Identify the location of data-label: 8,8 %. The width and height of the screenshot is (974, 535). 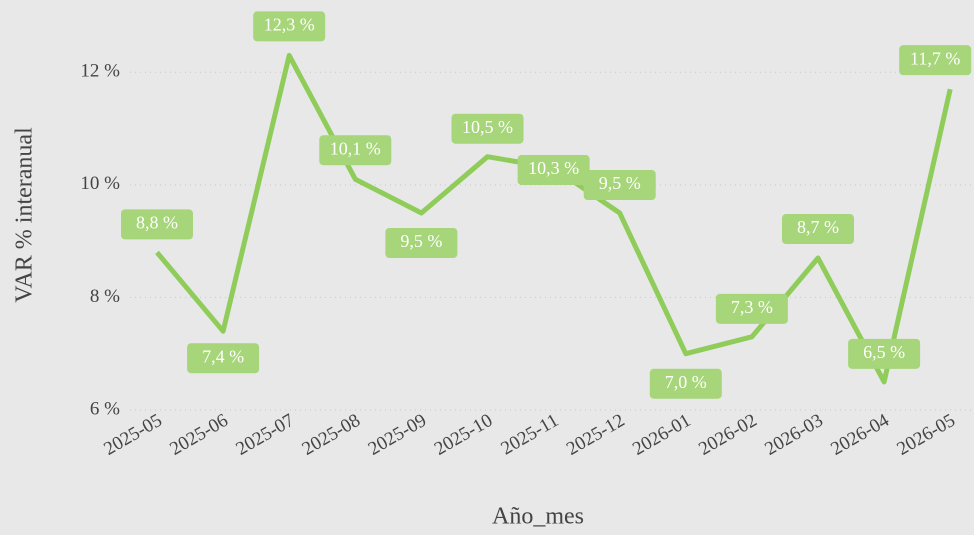
(157, 224).